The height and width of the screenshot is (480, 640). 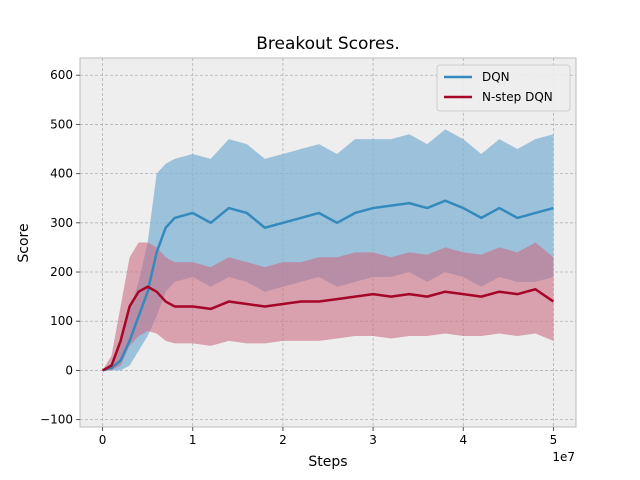 What do you see at coordinates (61, 124) in the screenshot?
I see `y-tick-label: 500` at bounding box center [61, 124].